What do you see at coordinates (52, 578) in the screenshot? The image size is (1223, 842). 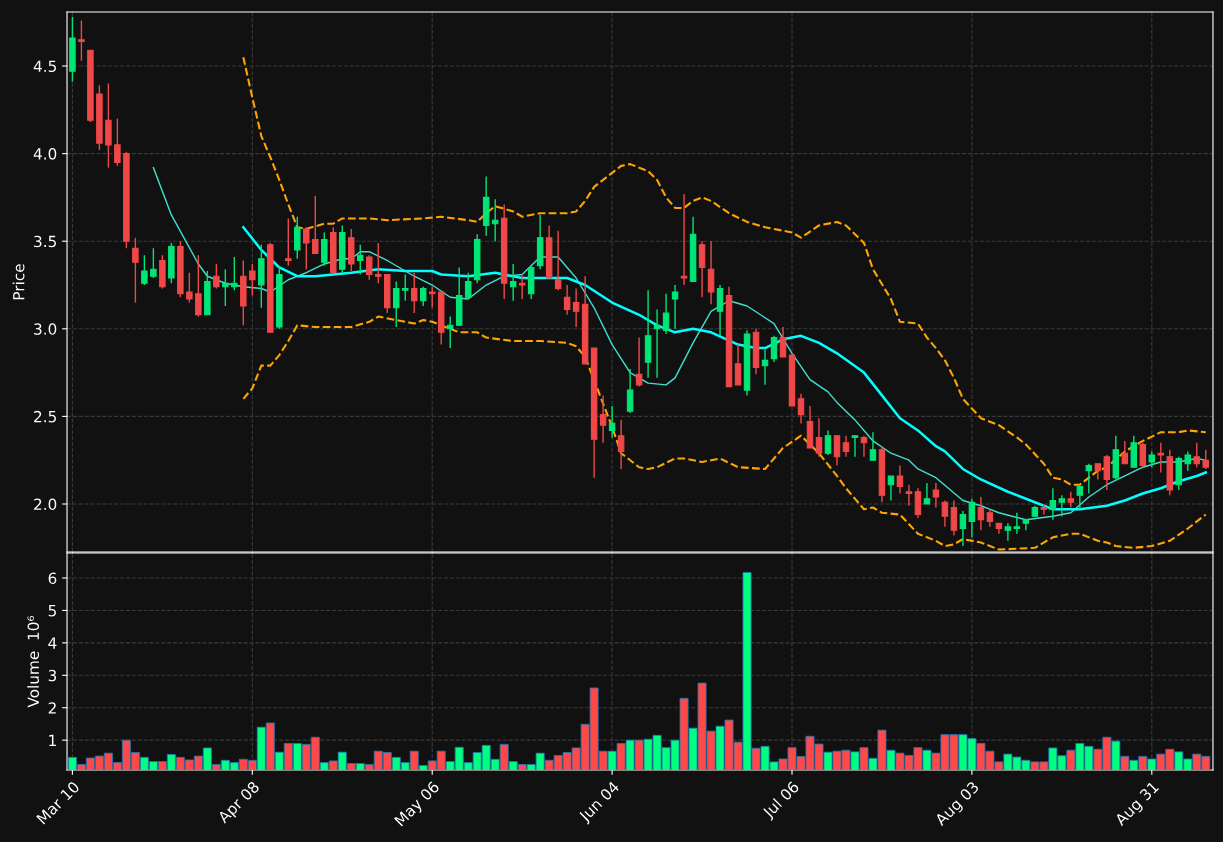 I see `y-tick-label: 6` at bounding box center [52, 578].